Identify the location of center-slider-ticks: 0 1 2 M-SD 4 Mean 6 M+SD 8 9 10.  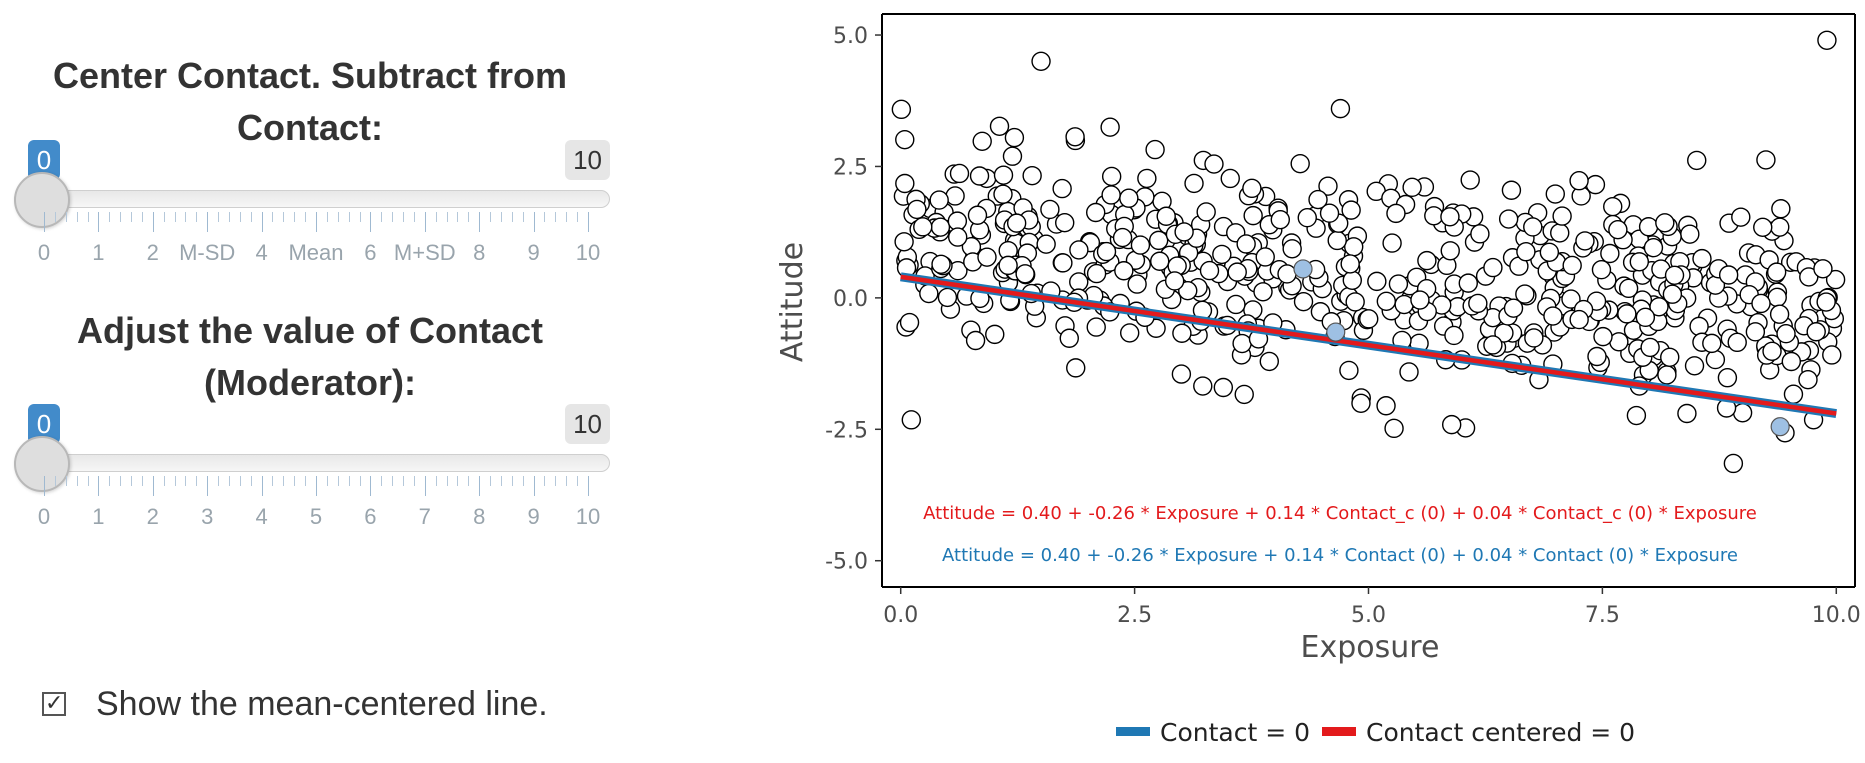
(312, 242).